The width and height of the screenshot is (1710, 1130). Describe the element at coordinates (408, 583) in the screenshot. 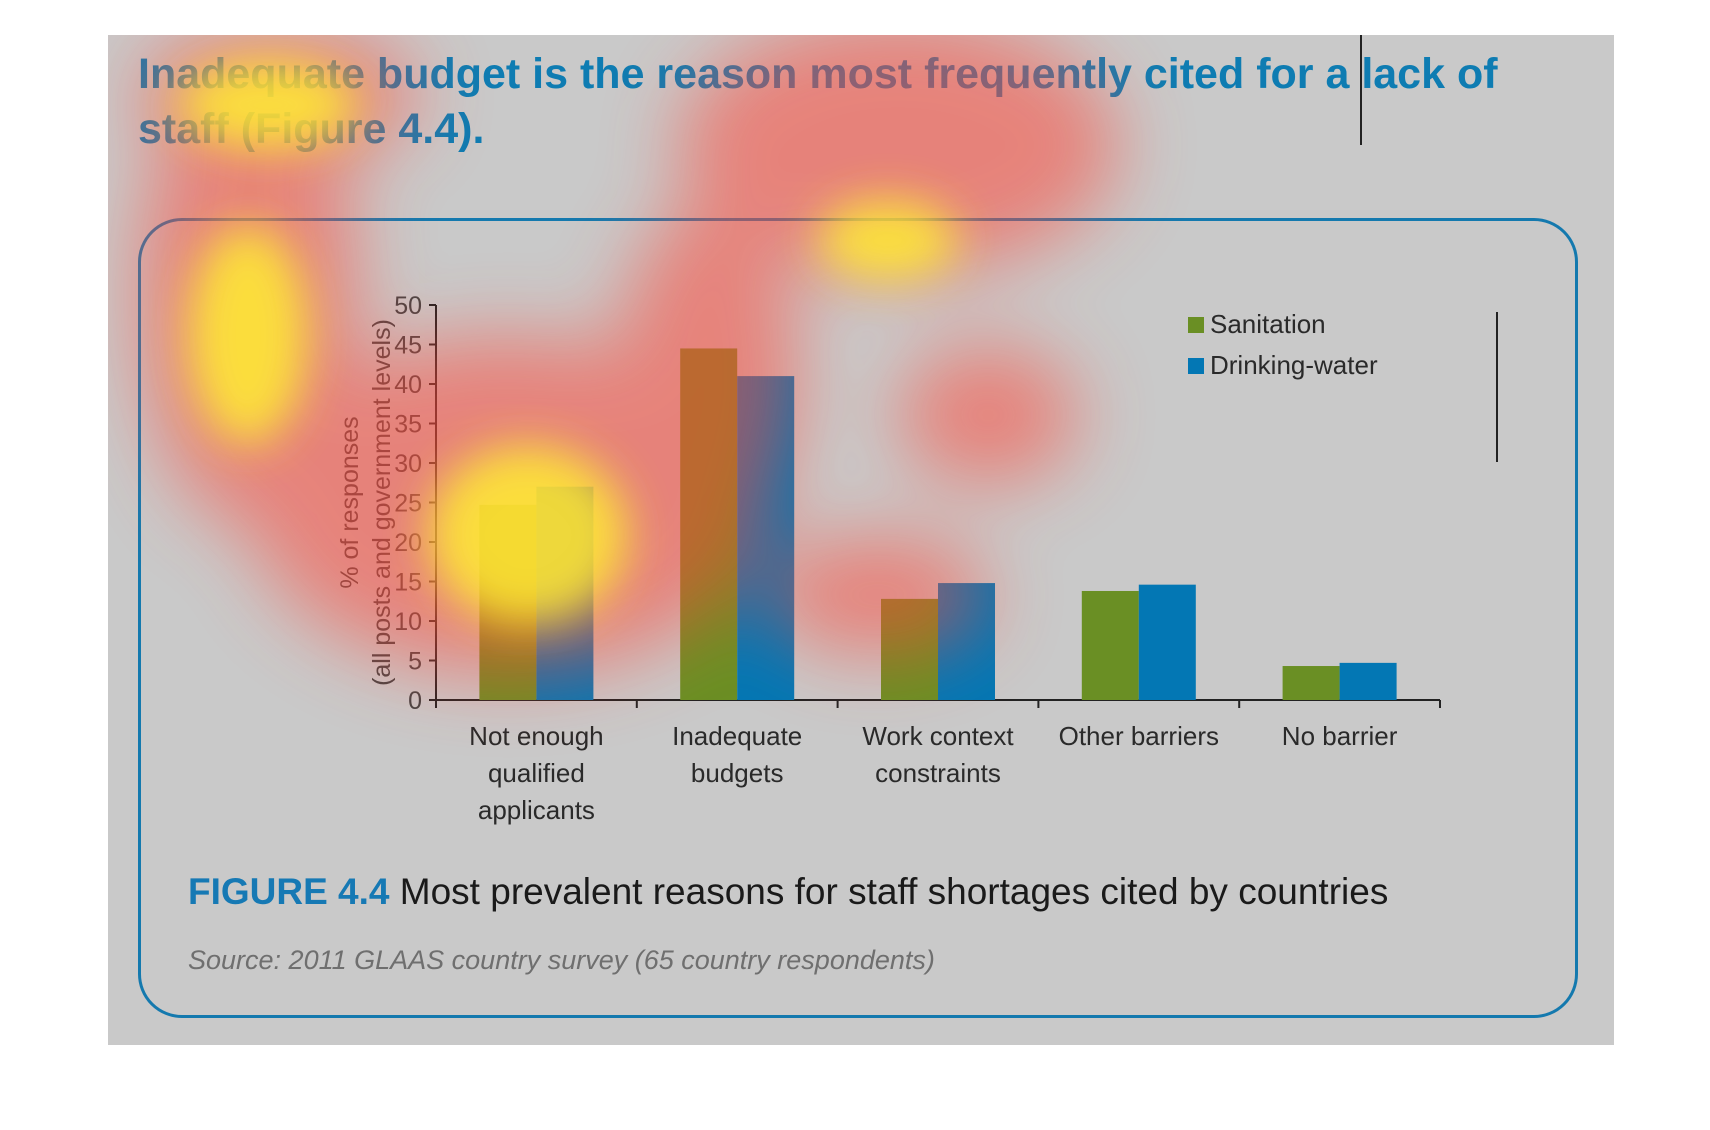

I see `y-tick-label: 15` at that location.